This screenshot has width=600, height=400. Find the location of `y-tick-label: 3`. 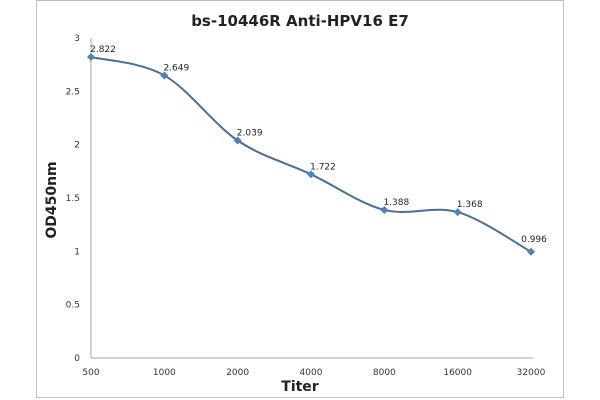

y-tick-label: 3 is located at coordinates (77, 39).